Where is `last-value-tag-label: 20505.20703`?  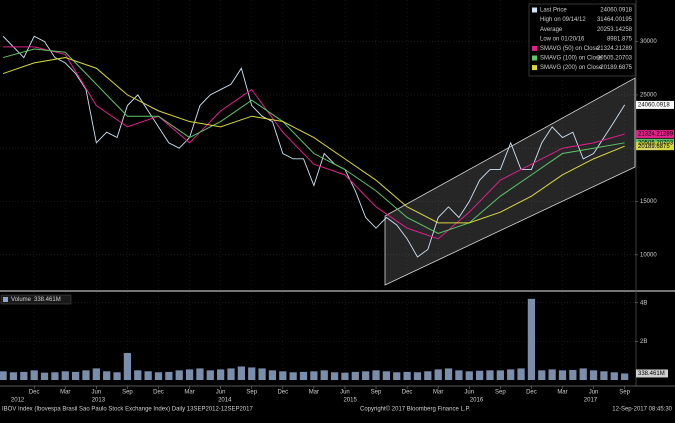 last-value-tag-label: 20505.20703 is located at coordinates (656, 143).